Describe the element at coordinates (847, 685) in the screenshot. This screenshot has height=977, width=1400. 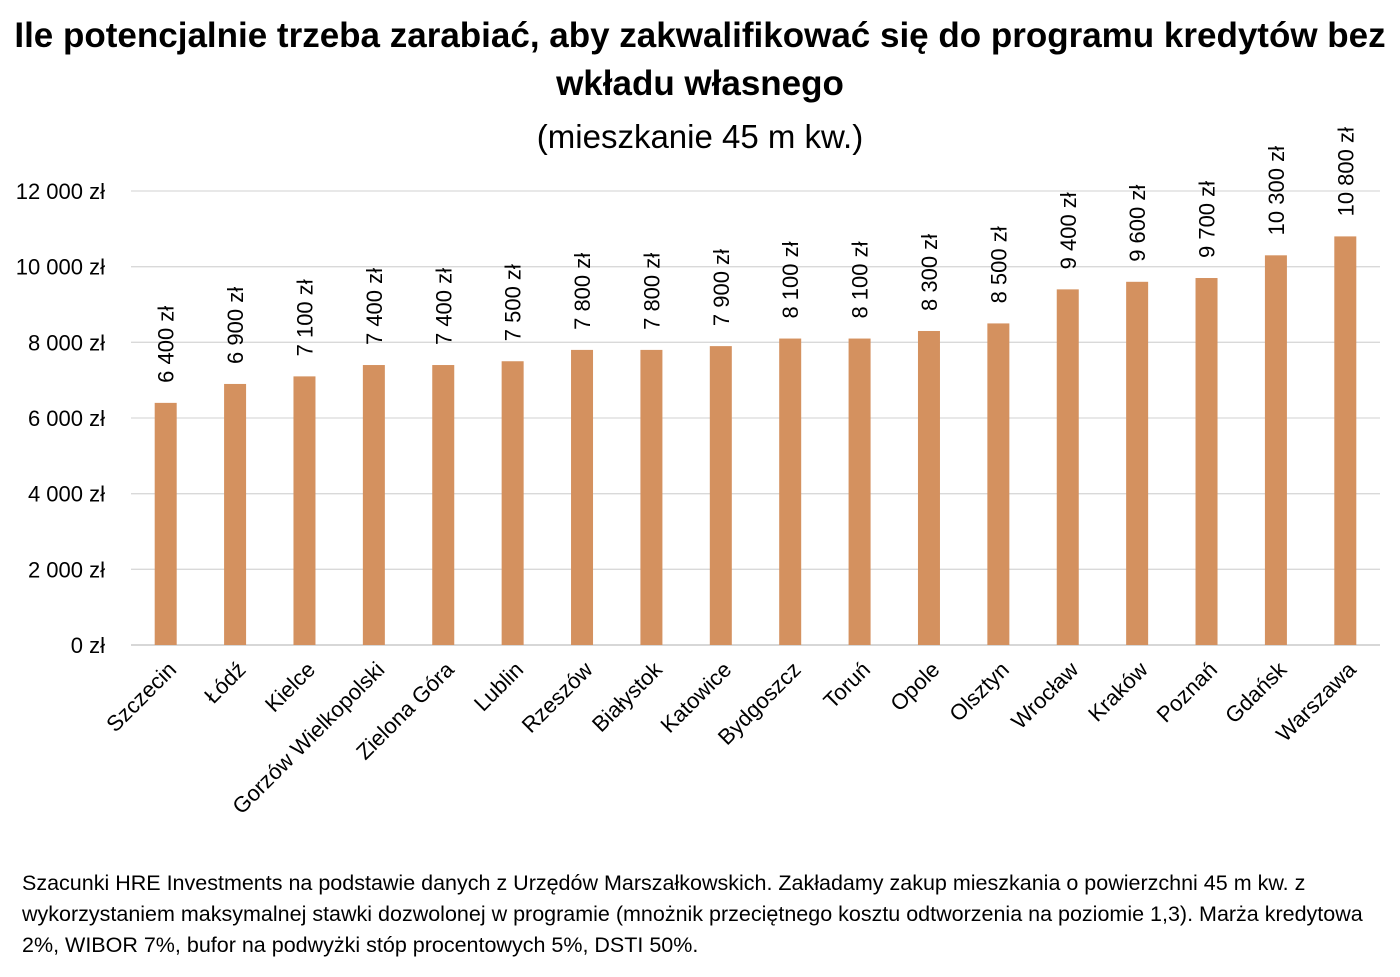
I see `x-tick-label: Toruń` at that location.